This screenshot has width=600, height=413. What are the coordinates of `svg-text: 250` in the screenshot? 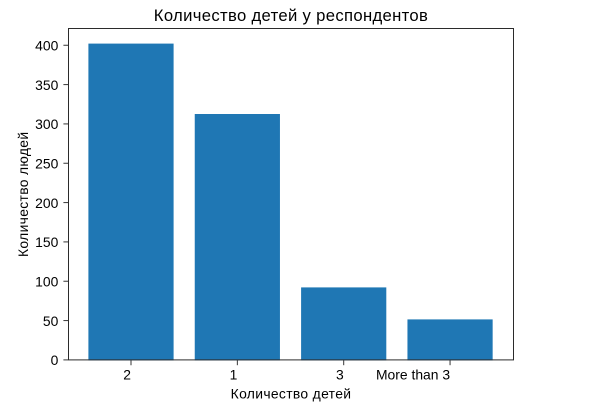 It's located at (46, 164).